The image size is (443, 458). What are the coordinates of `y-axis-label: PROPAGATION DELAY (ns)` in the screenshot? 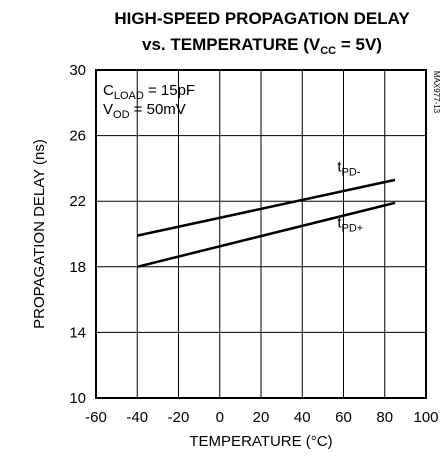 It's located at (39, 234).